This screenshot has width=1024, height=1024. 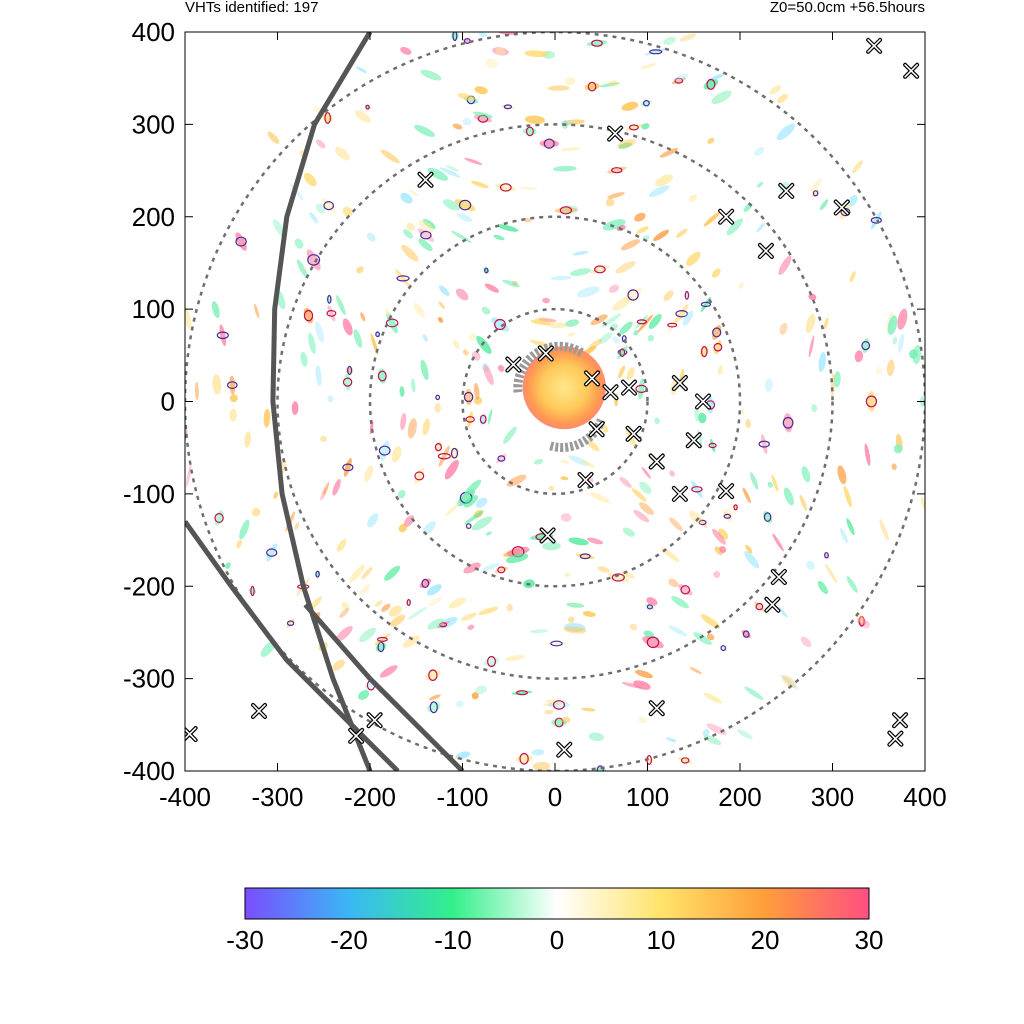 I want to click on colorbar-tick-label: -20, so click(x=349, y=940).